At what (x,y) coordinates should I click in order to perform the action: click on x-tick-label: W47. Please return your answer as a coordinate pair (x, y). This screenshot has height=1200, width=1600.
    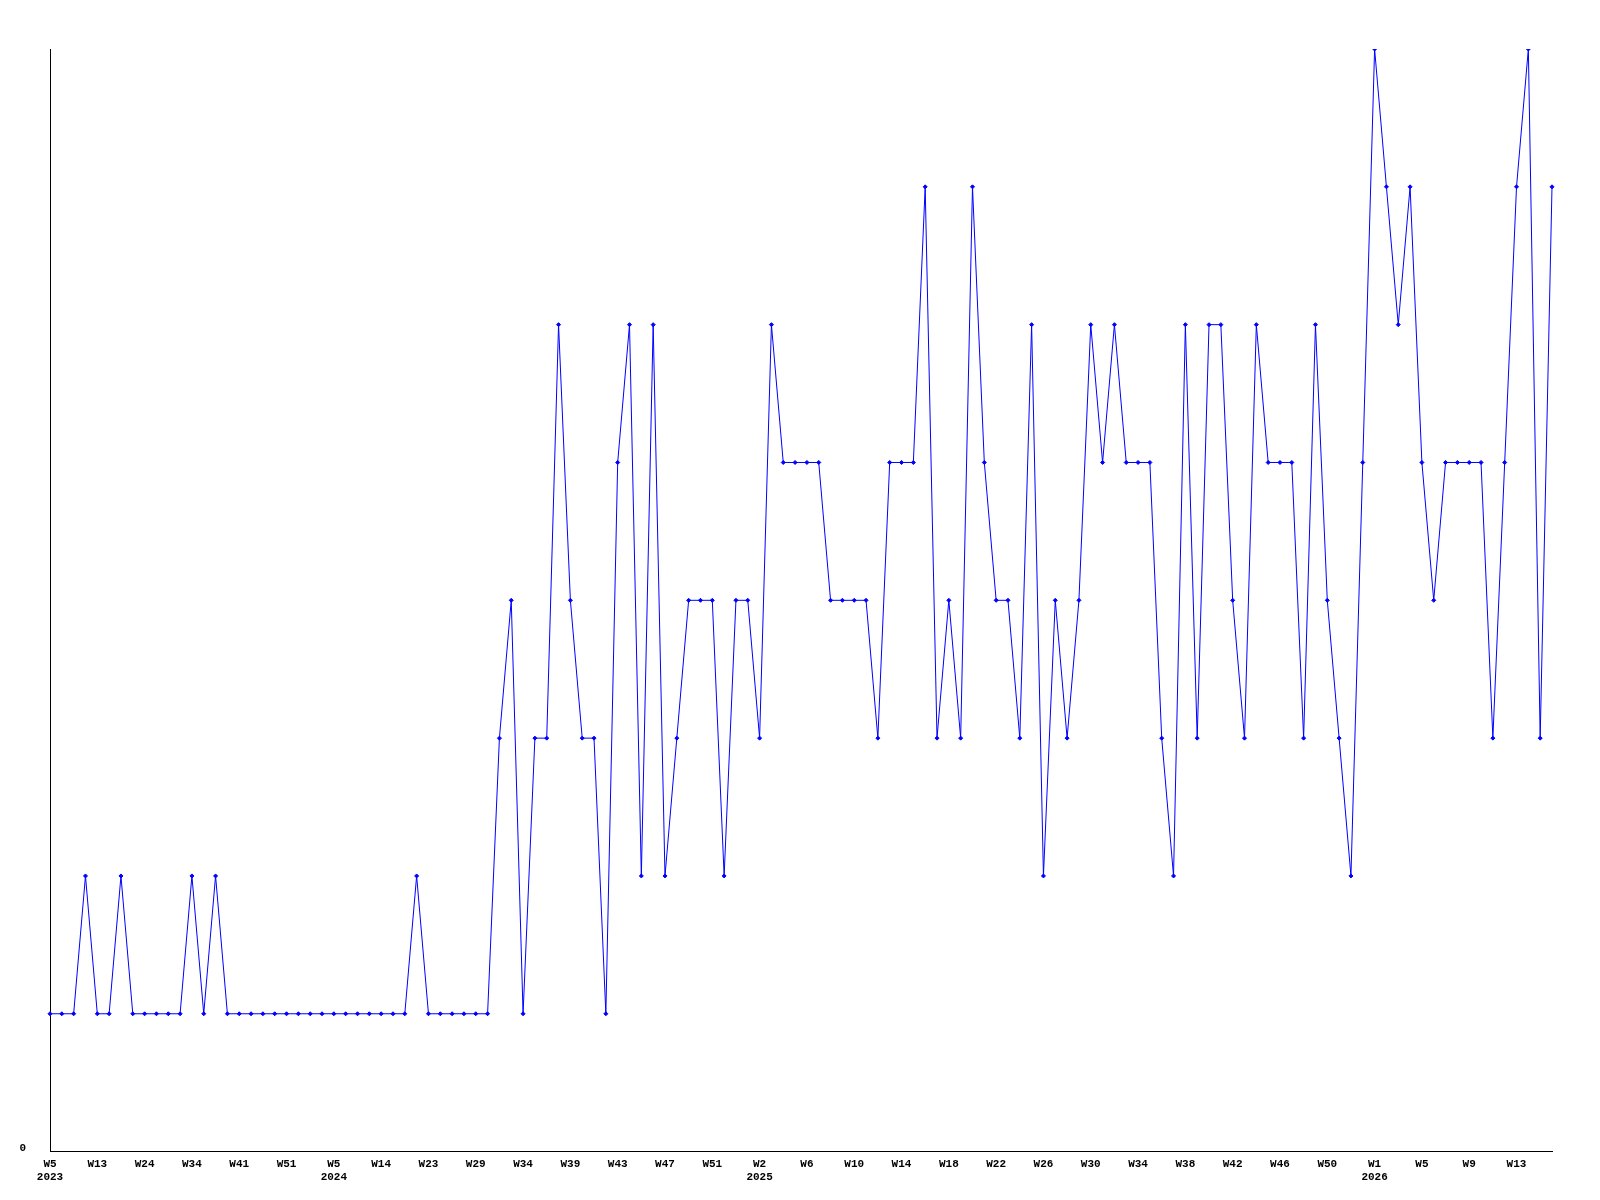
    Looking at the image, I should click on (665, 1163).